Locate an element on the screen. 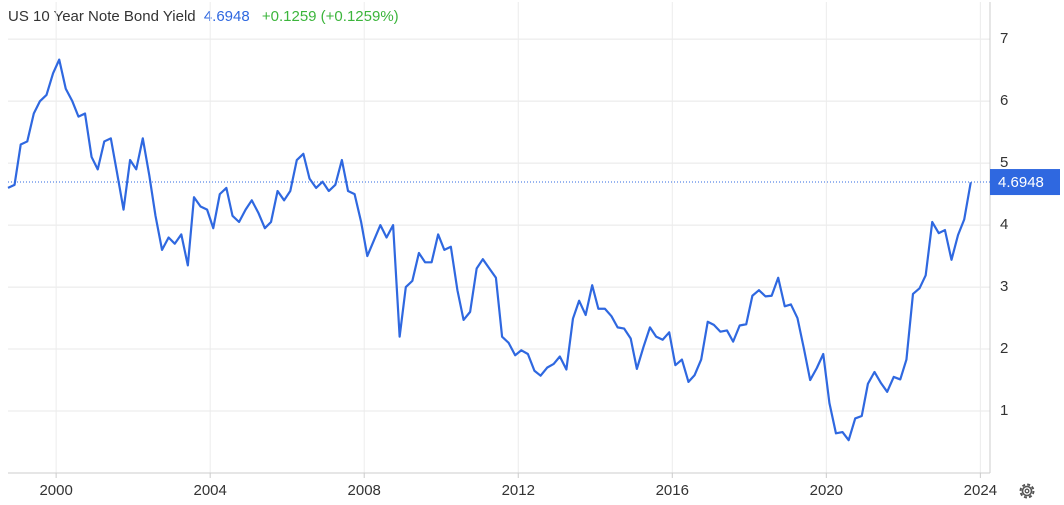 The height and width of the screenshot is (505, 1064). gear-hole is located at coordinates (1027, 491).